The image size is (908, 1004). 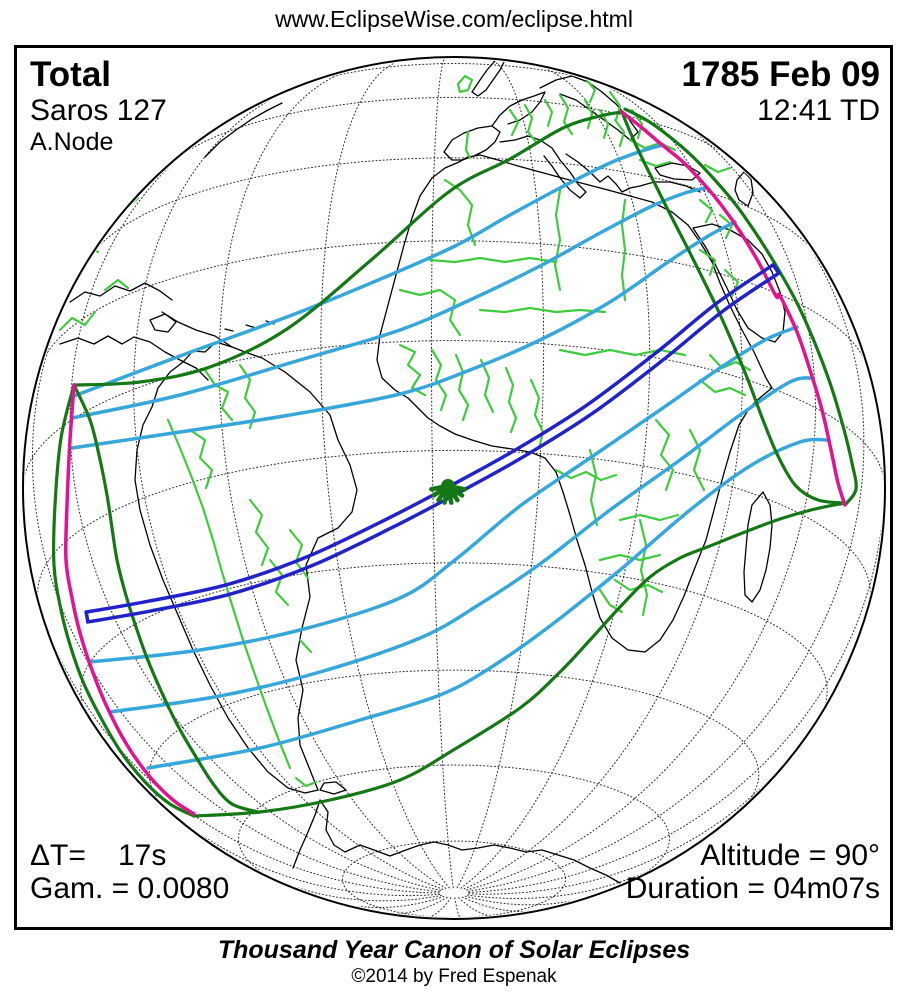 What do you see at coordinates (454, 950) in the screenshot?
I see `canon-title: Thousand Year Canon of Solar Eclipses` at bounding box center [454, 950].